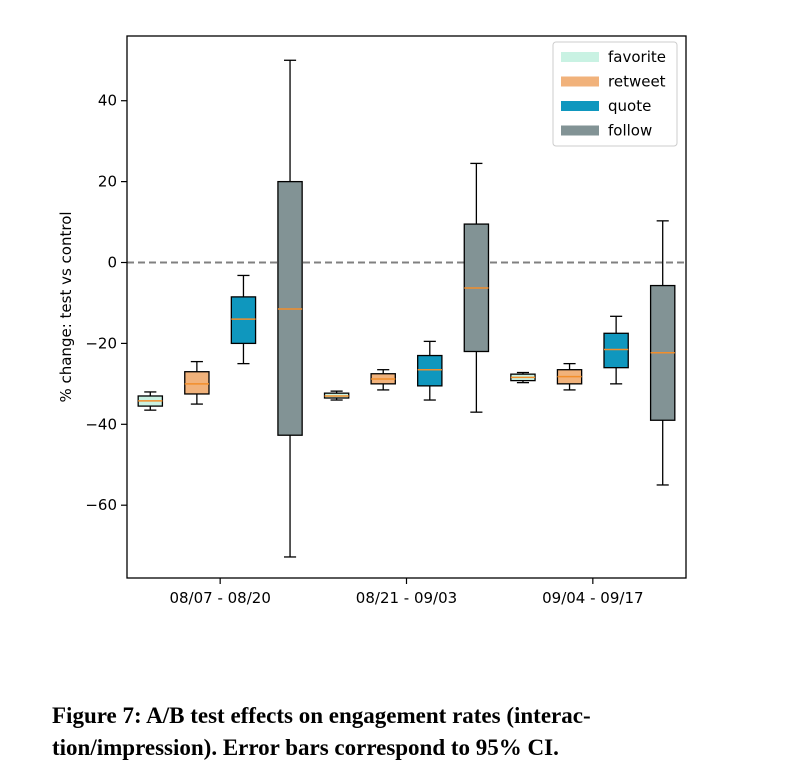 The width and height of the screenshot is (794, 780). What do you see at coordinates (112, 263) in the screenshot?
I see `y-tick-label: 0` at bounding box center [112, 263].